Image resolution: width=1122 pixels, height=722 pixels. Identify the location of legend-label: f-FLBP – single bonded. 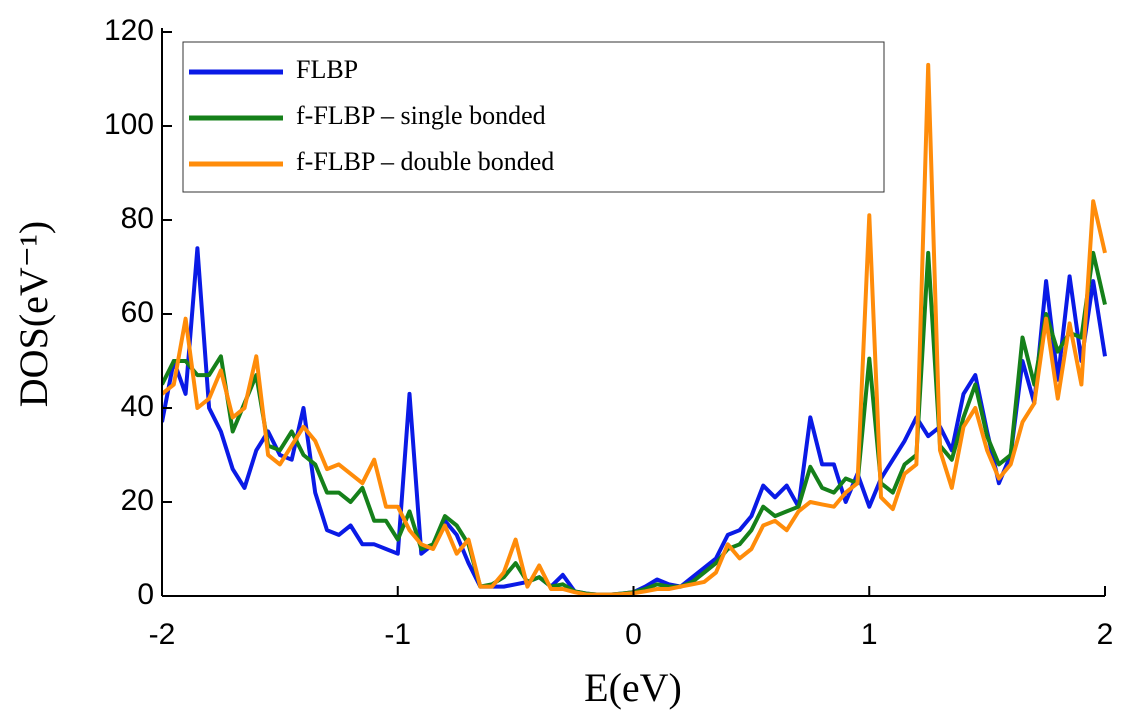
(421, 115).